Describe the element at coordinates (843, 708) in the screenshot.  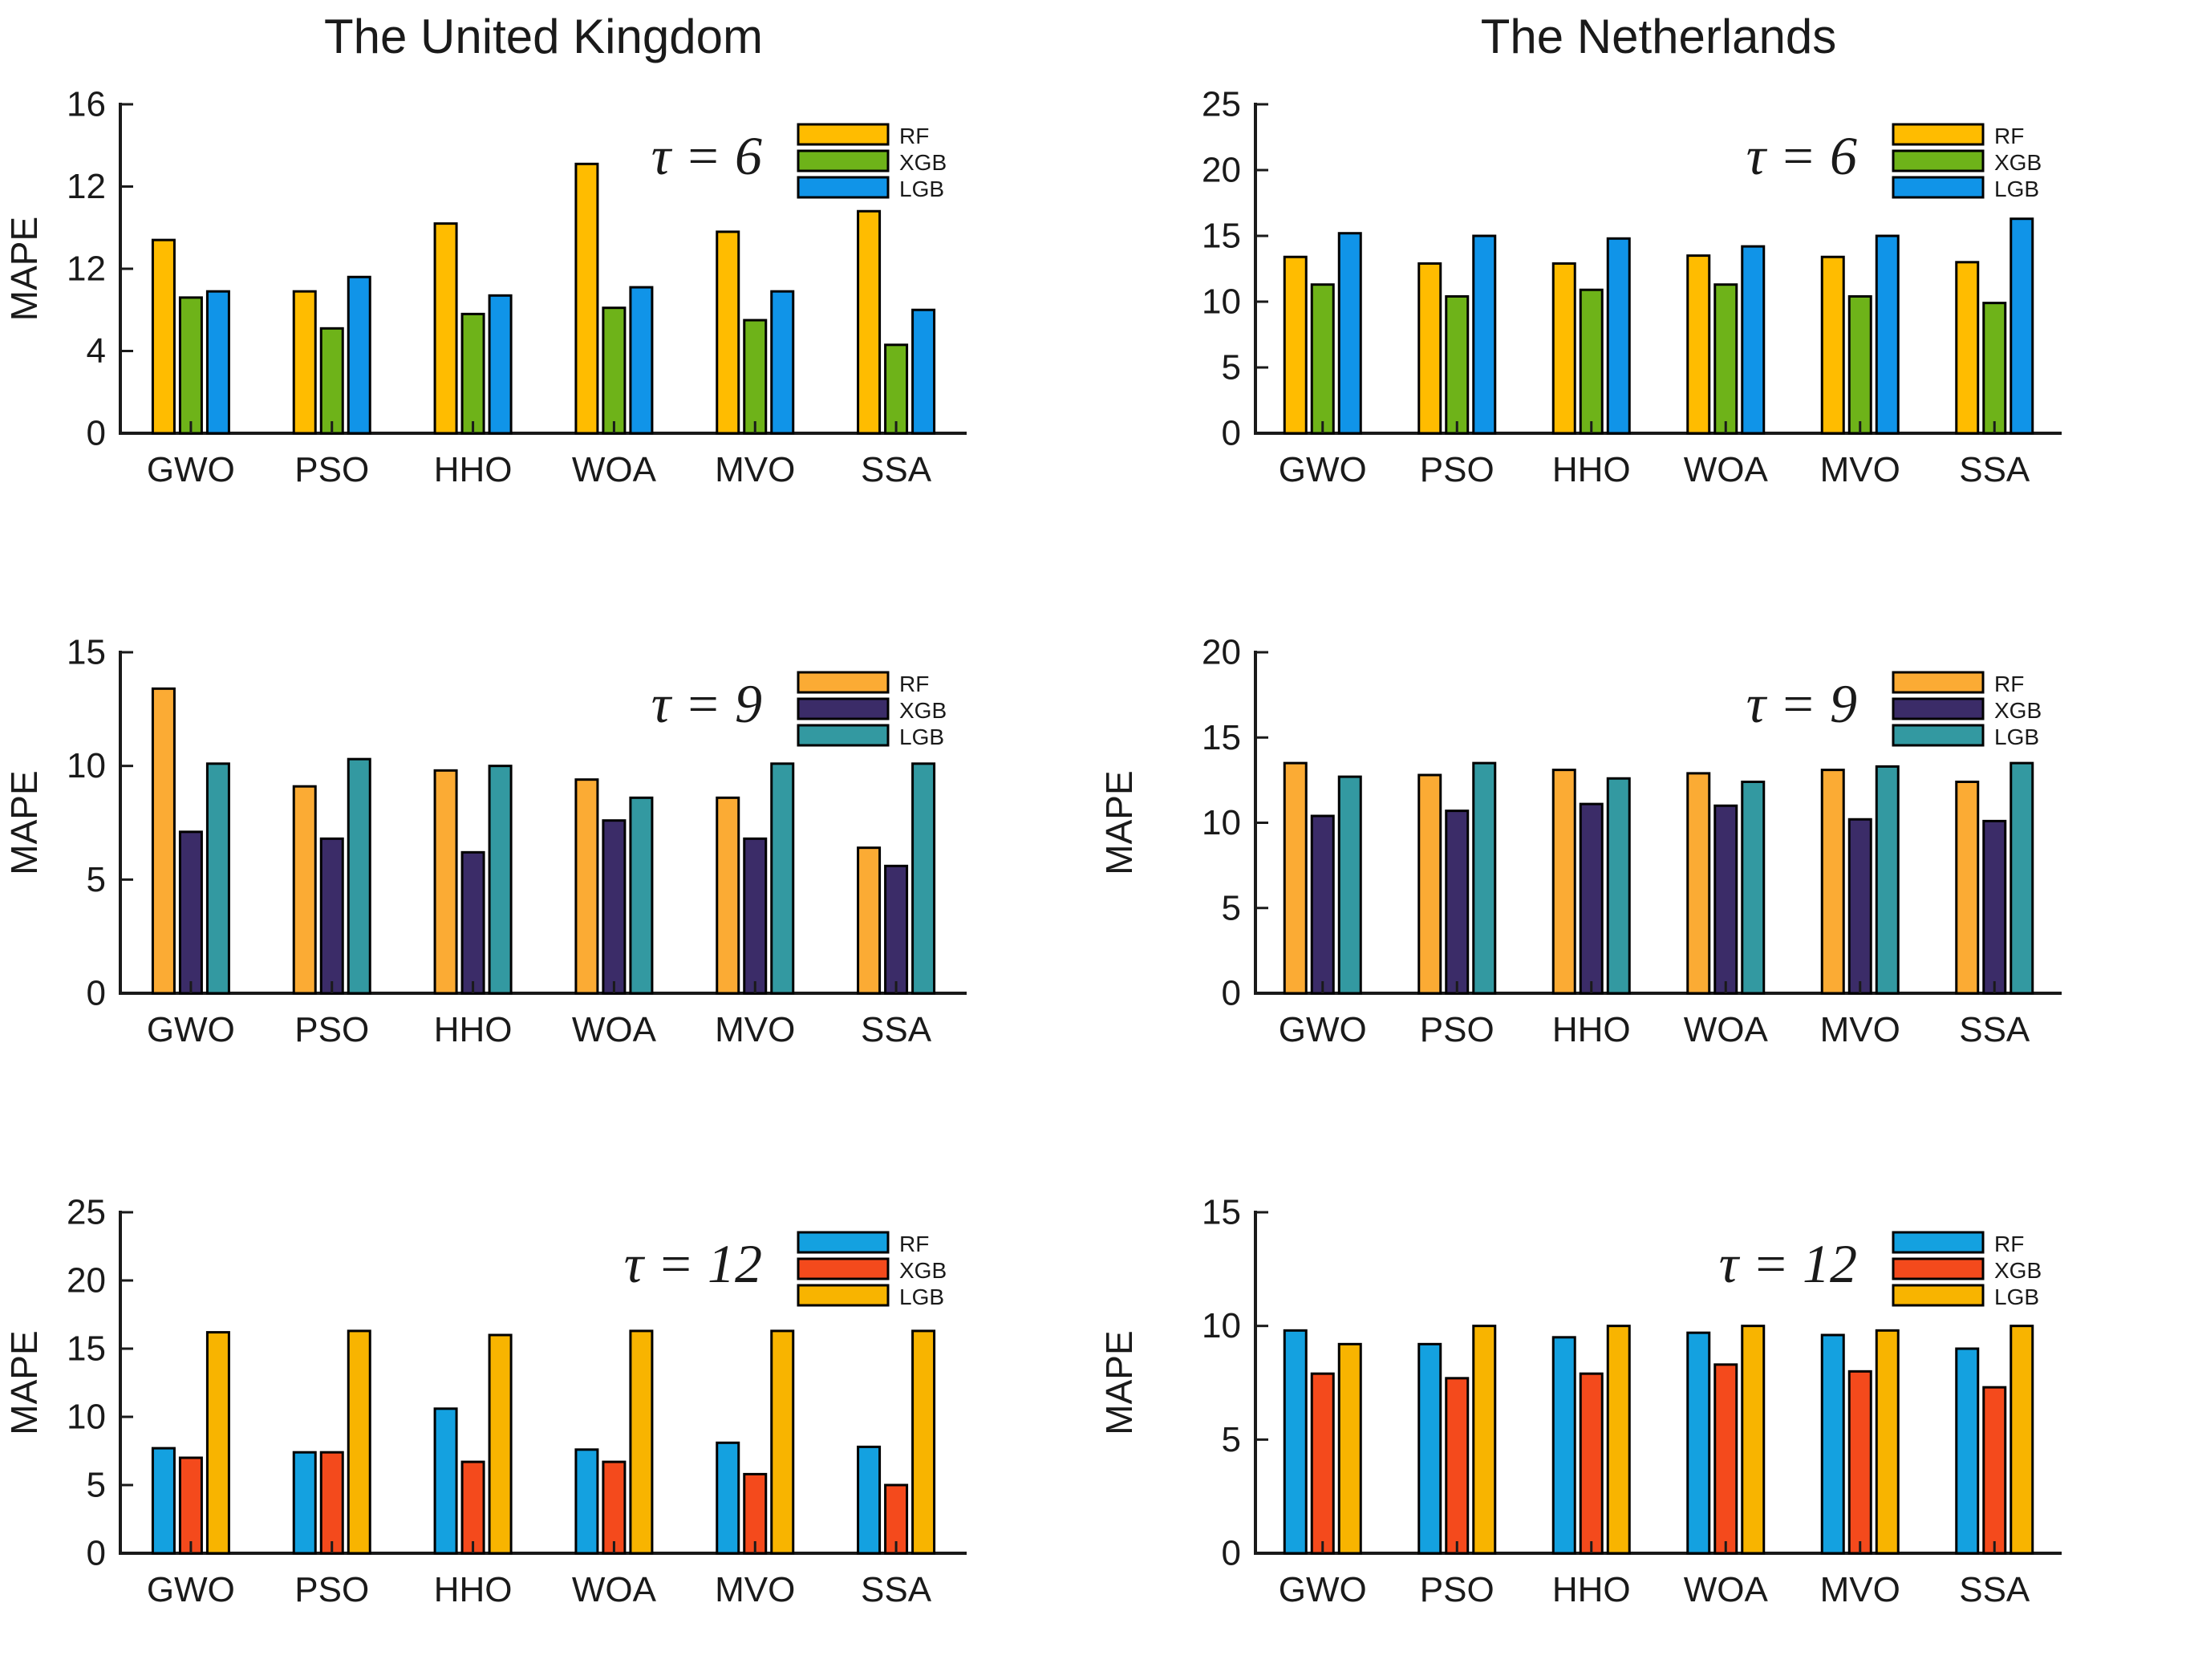
I see `legend-swatch-XGB` at that location.